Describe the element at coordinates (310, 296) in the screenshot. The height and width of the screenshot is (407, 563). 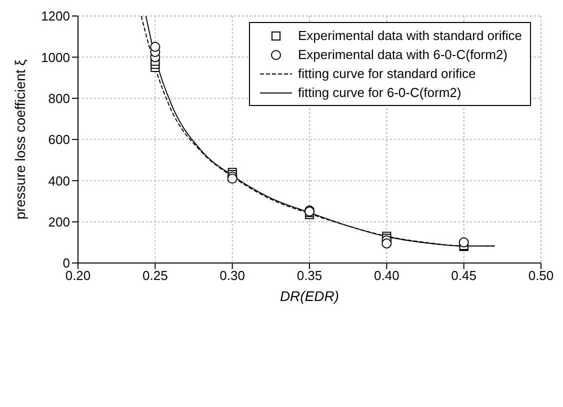
I see `x-axis-title: DR(EDR)` at that location.